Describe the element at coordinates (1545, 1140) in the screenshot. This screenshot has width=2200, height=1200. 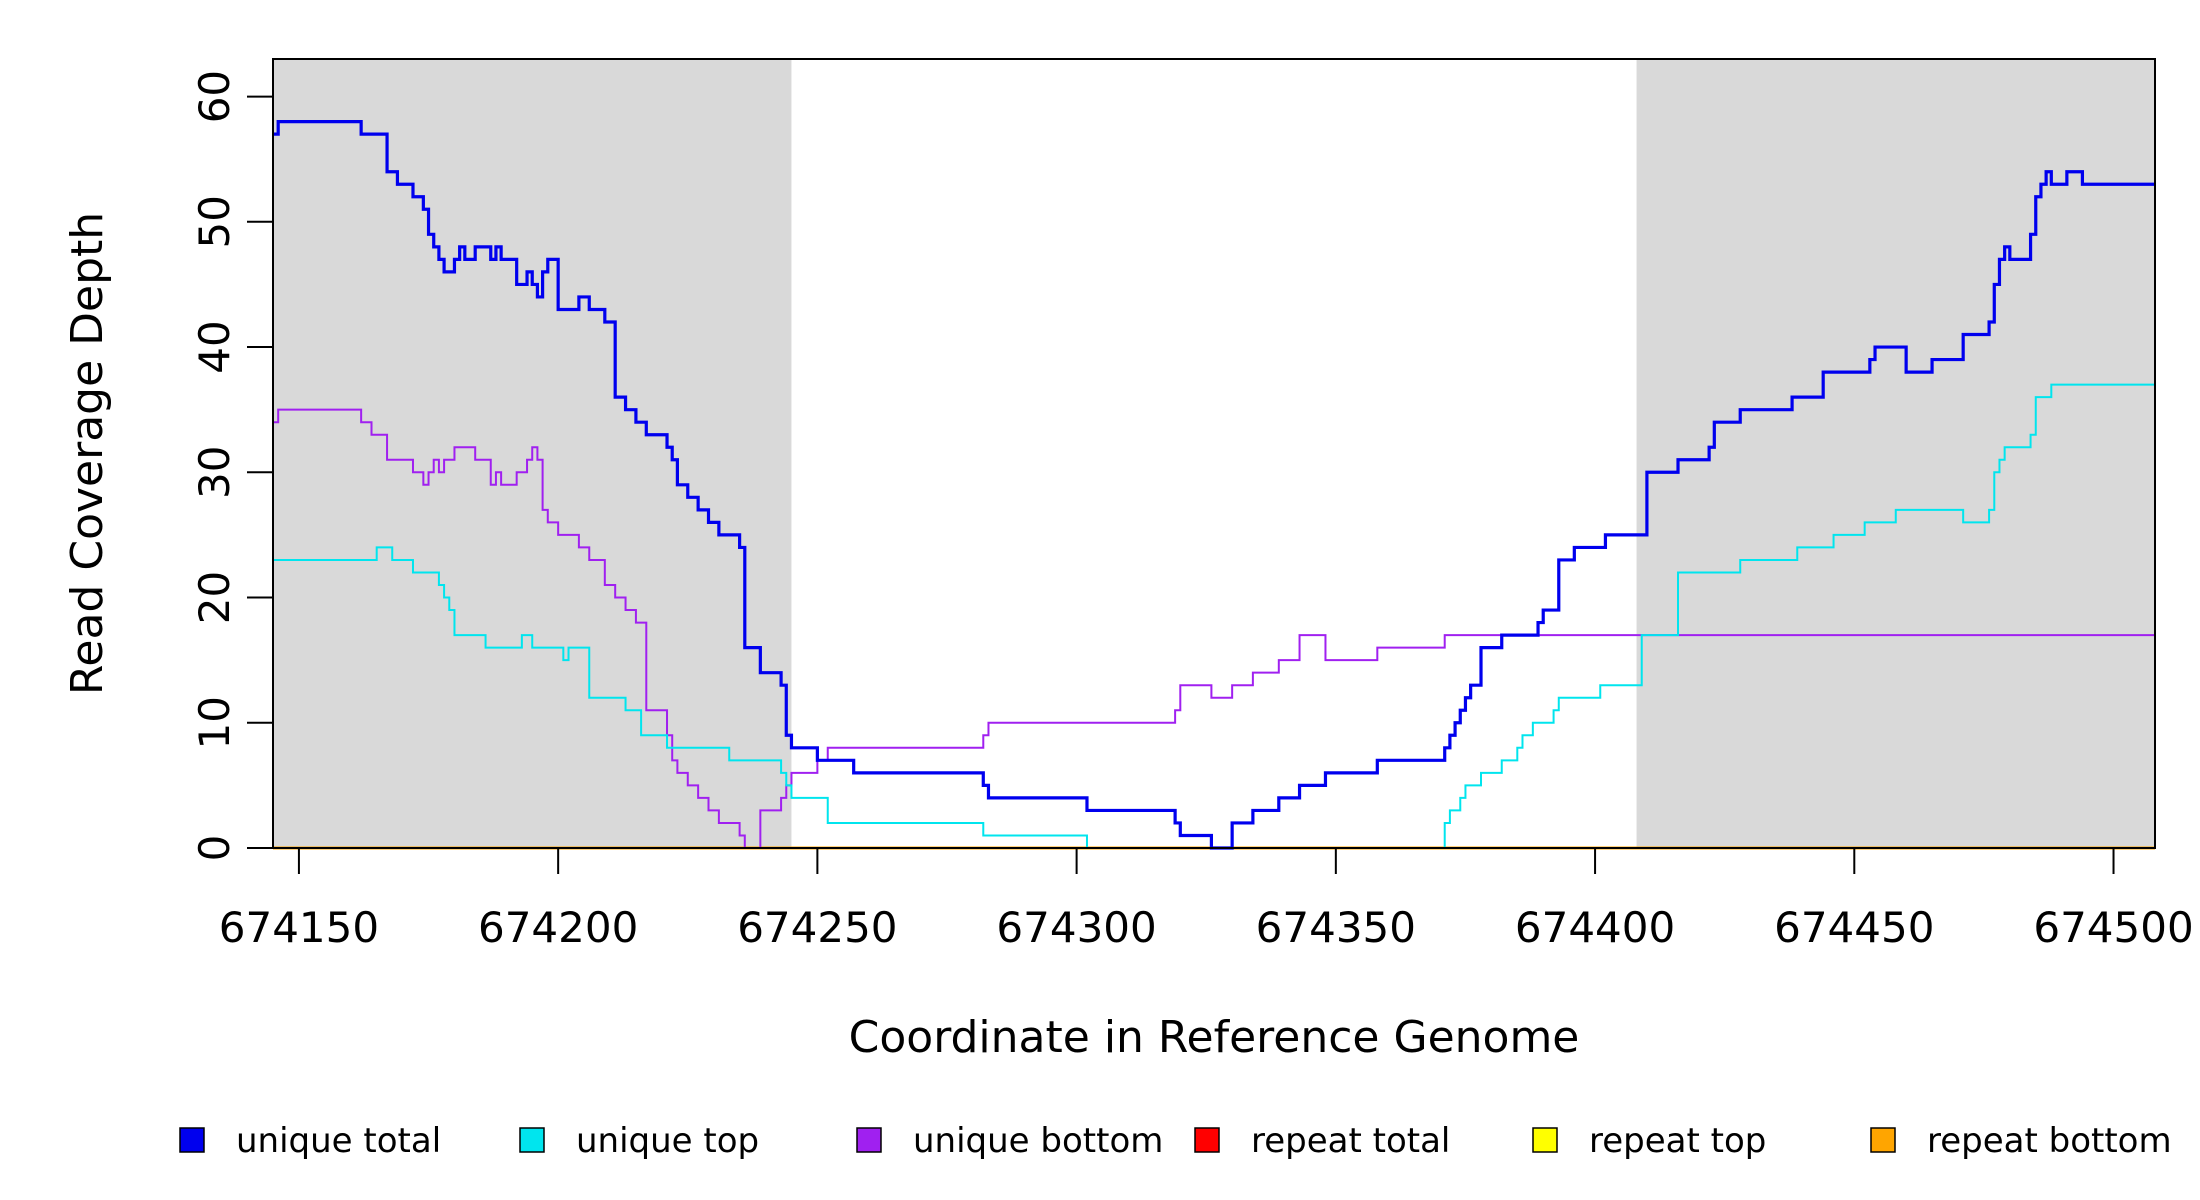
I see `legend-swatch-repeat-top` at that location.